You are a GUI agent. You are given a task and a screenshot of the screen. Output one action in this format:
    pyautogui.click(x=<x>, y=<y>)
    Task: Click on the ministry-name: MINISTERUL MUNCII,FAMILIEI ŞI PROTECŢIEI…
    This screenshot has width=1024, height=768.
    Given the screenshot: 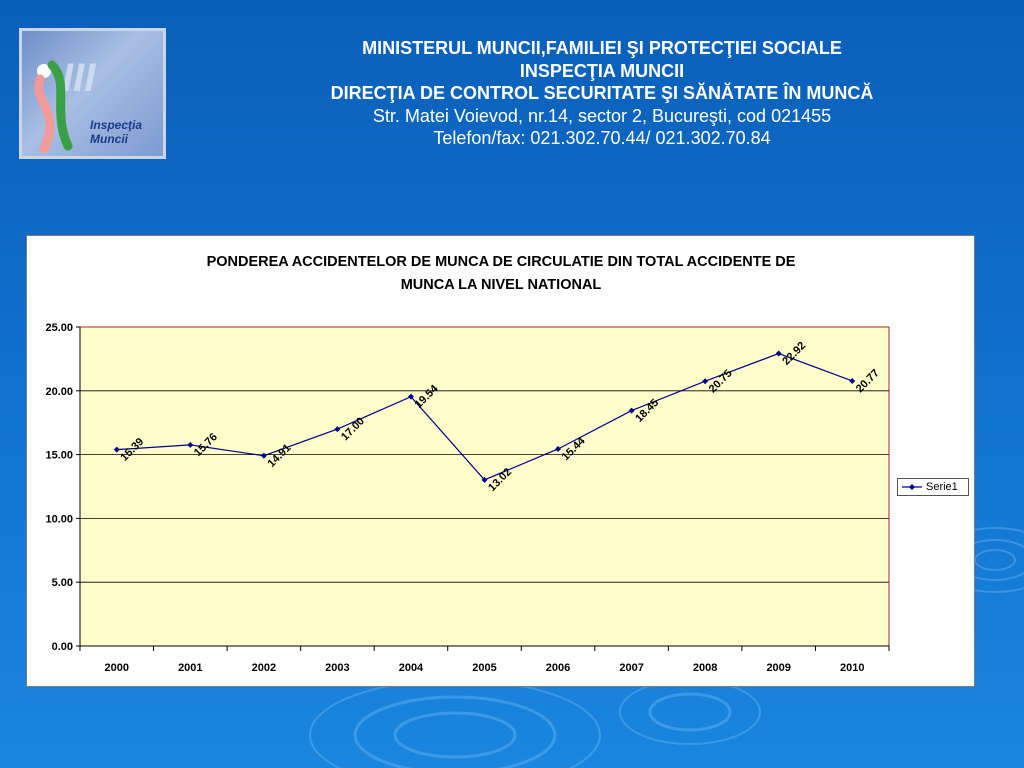 What is the action you would take?
    pyautogui.click(x=602, y=48)
    